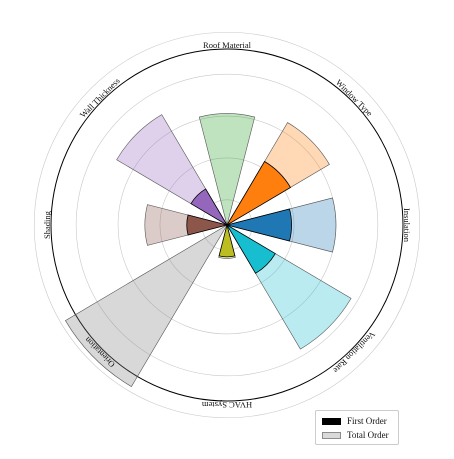  I want to click on first-order-bar-wall-thickness, so click(209, 207).